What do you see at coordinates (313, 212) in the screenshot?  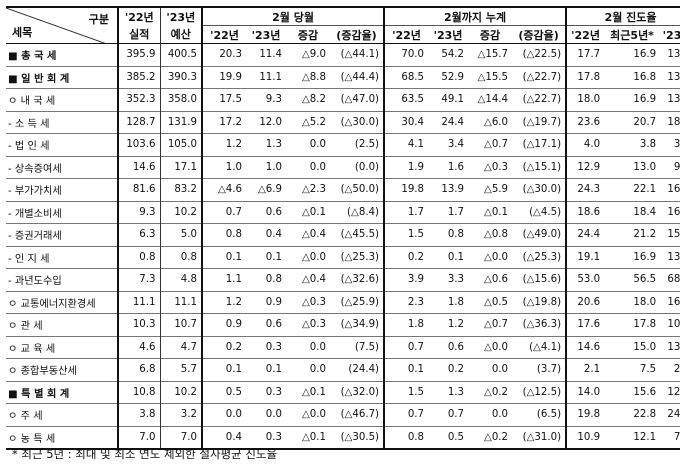 I see `value-cell: △0.1` at bounding box center [313, 212].